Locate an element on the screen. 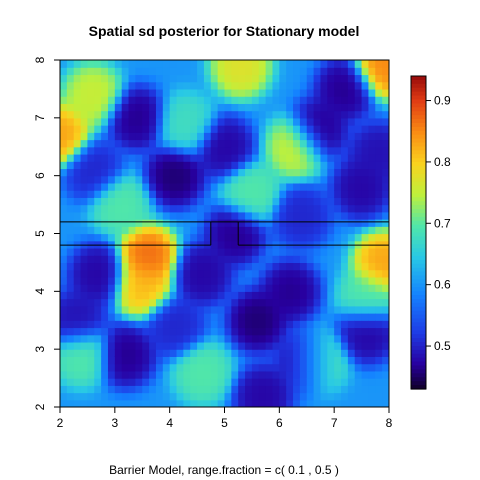  y-tick-label: 4 is located at coordinates (40, 291).